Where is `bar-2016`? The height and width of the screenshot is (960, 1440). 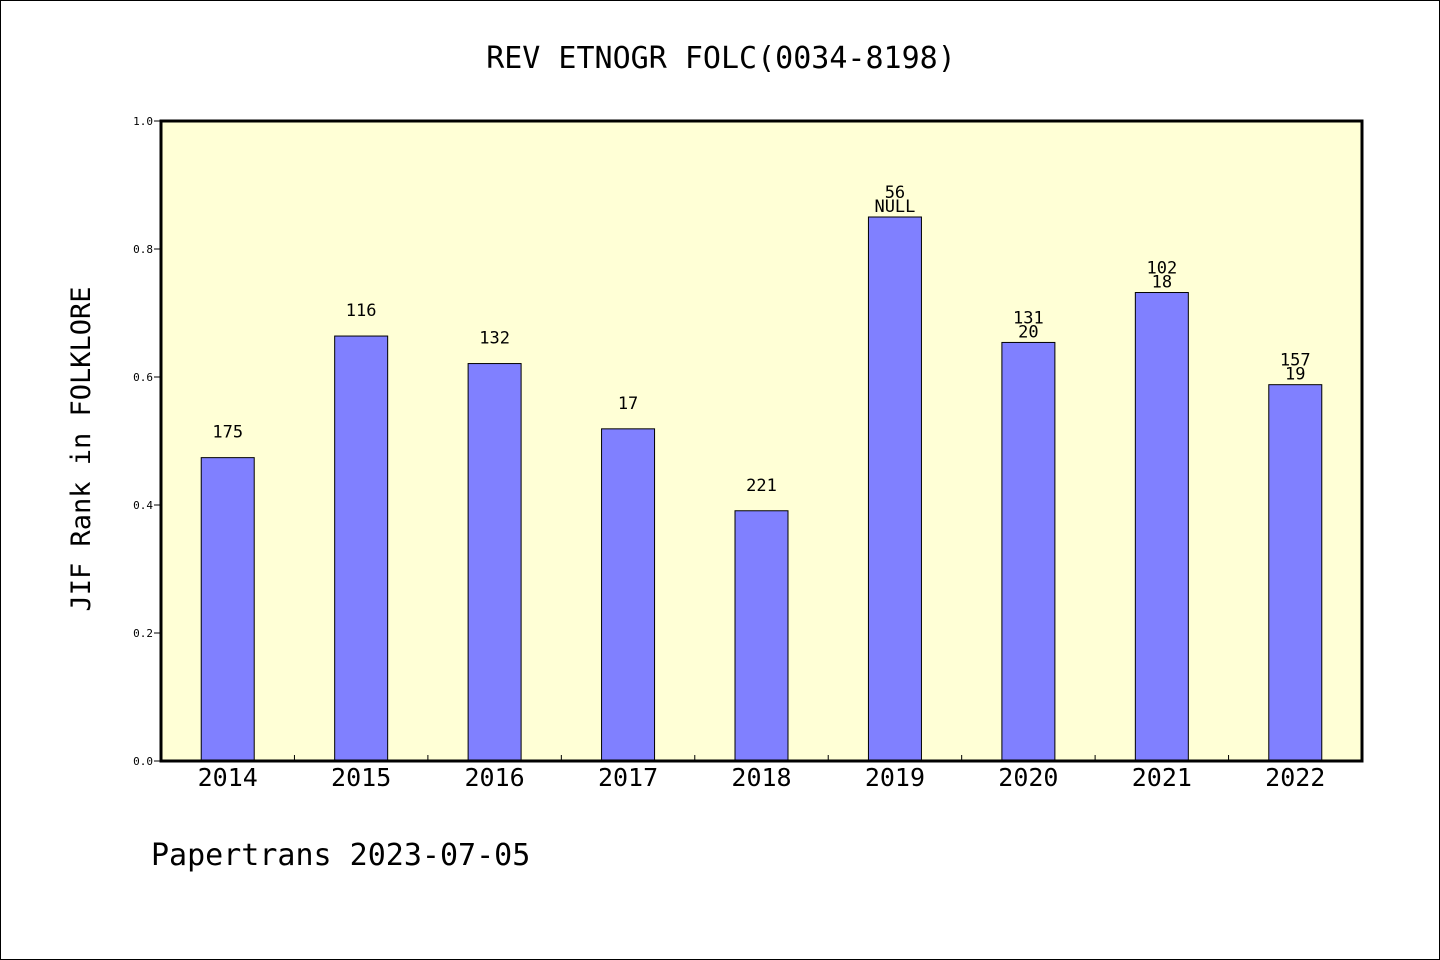
bar-2016 is located at coordinates (494, 562).